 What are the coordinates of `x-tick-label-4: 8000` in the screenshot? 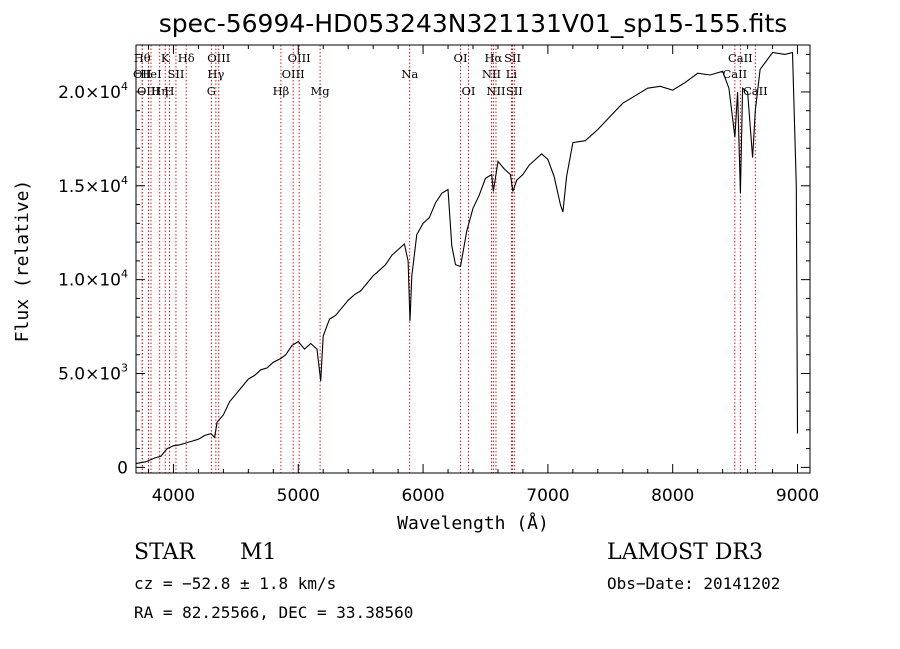 It's located at (672, 496).